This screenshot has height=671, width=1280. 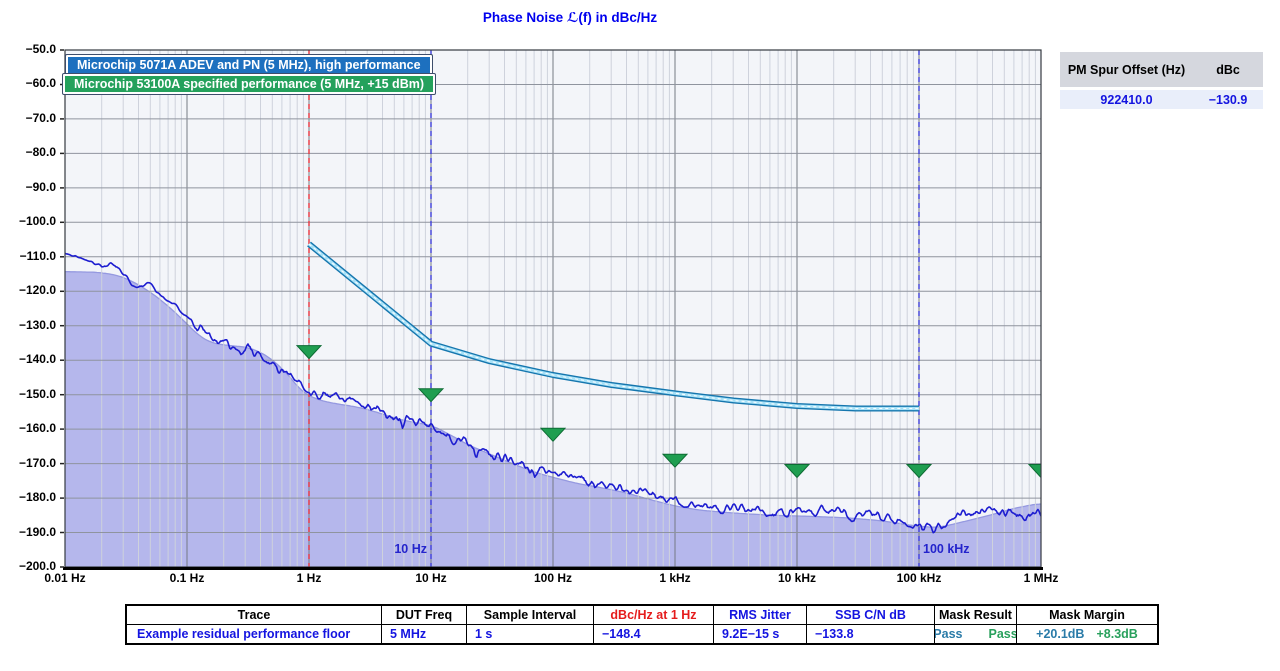 What do you see at coordinates (424, 634) in the screenshot?
I see `summary-value-1: 5 MHz` at bounding box center [424, 634].